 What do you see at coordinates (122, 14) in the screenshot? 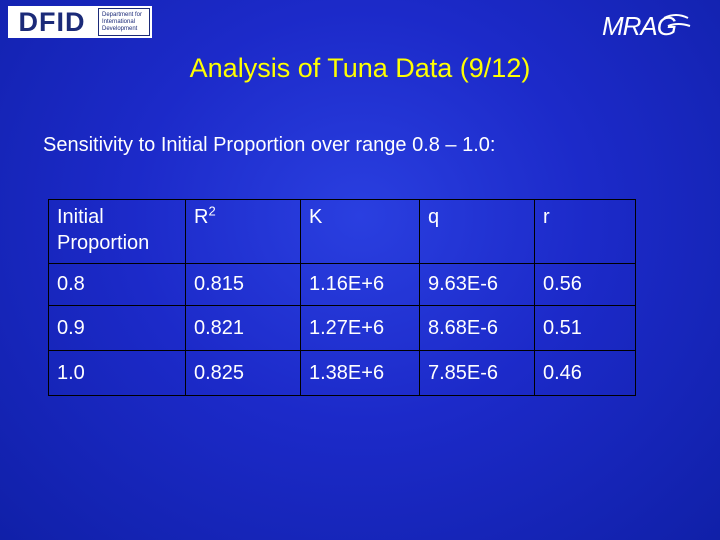
I see `dfid-logo-line: Department for` at bounding box center [122, 14].